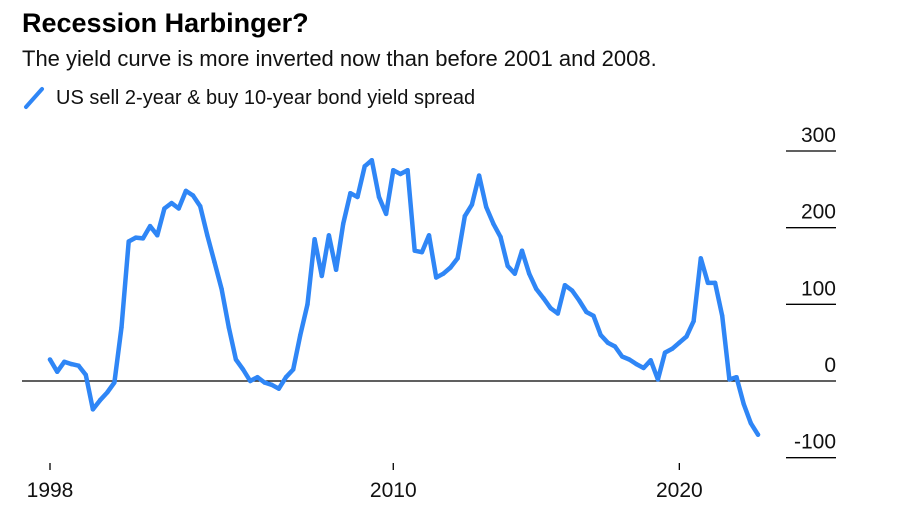  What do you see at coordinates (818, 288) in the screenshot?
I see `y-tick-label: 100` at bounding box center [818, 288].